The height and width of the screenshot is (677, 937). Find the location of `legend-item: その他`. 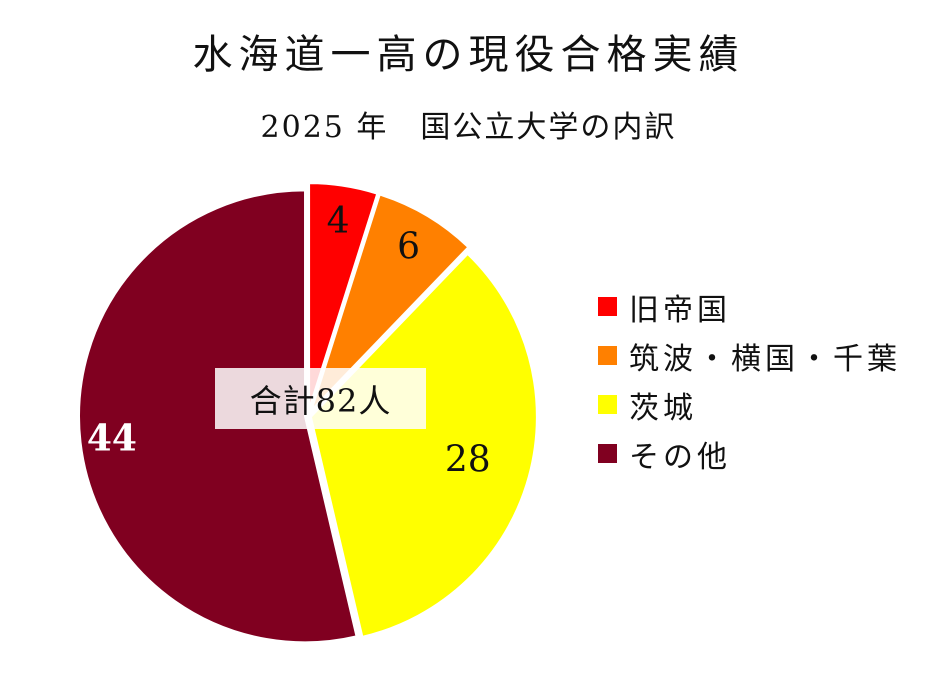

legend-item: その他 is located at coordinates (749, 453).